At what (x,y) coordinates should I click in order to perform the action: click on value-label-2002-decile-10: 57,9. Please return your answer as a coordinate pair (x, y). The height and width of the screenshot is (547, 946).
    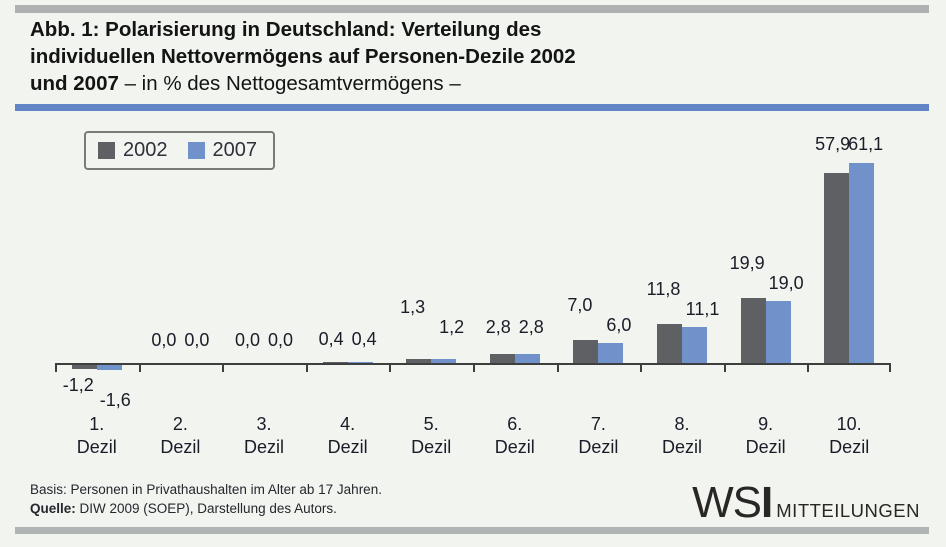
    Looking at the image, I should click on (833, 144).